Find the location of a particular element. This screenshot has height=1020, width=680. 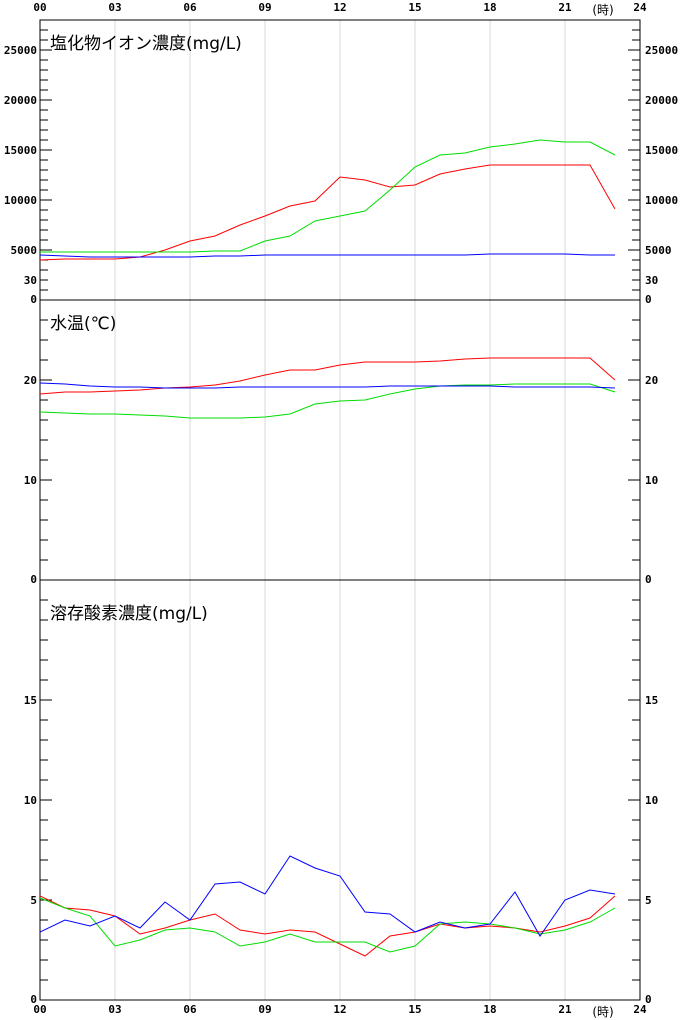

y-tick-label-left: 15 is located at coordinates (30, 700).